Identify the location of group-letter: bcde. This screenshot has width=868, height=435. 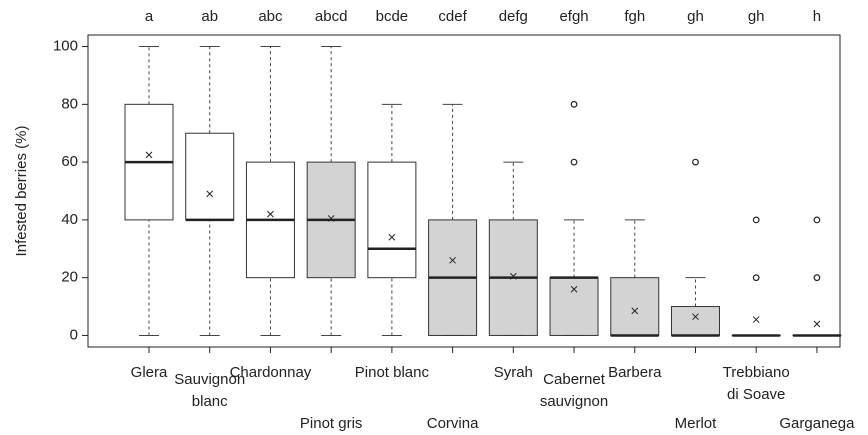
(392, 16).